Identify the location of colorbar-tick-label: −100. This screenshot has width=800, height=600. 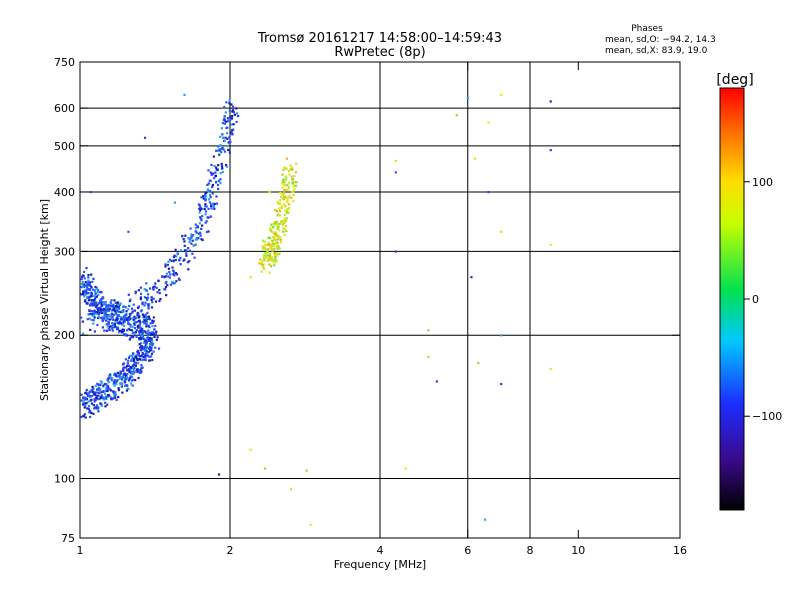
(767, 416).